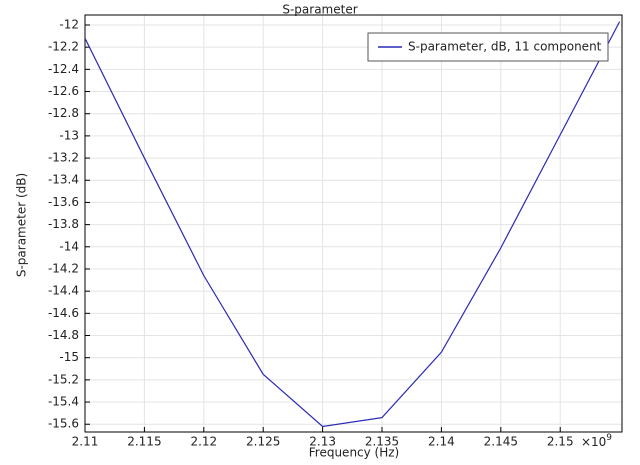 This screenshot has height=465, width=640. What do you see at coordinates (63, 291) in the screenshot?
I see `y-tick-label: -14.4` at bounding box center [63, 291].